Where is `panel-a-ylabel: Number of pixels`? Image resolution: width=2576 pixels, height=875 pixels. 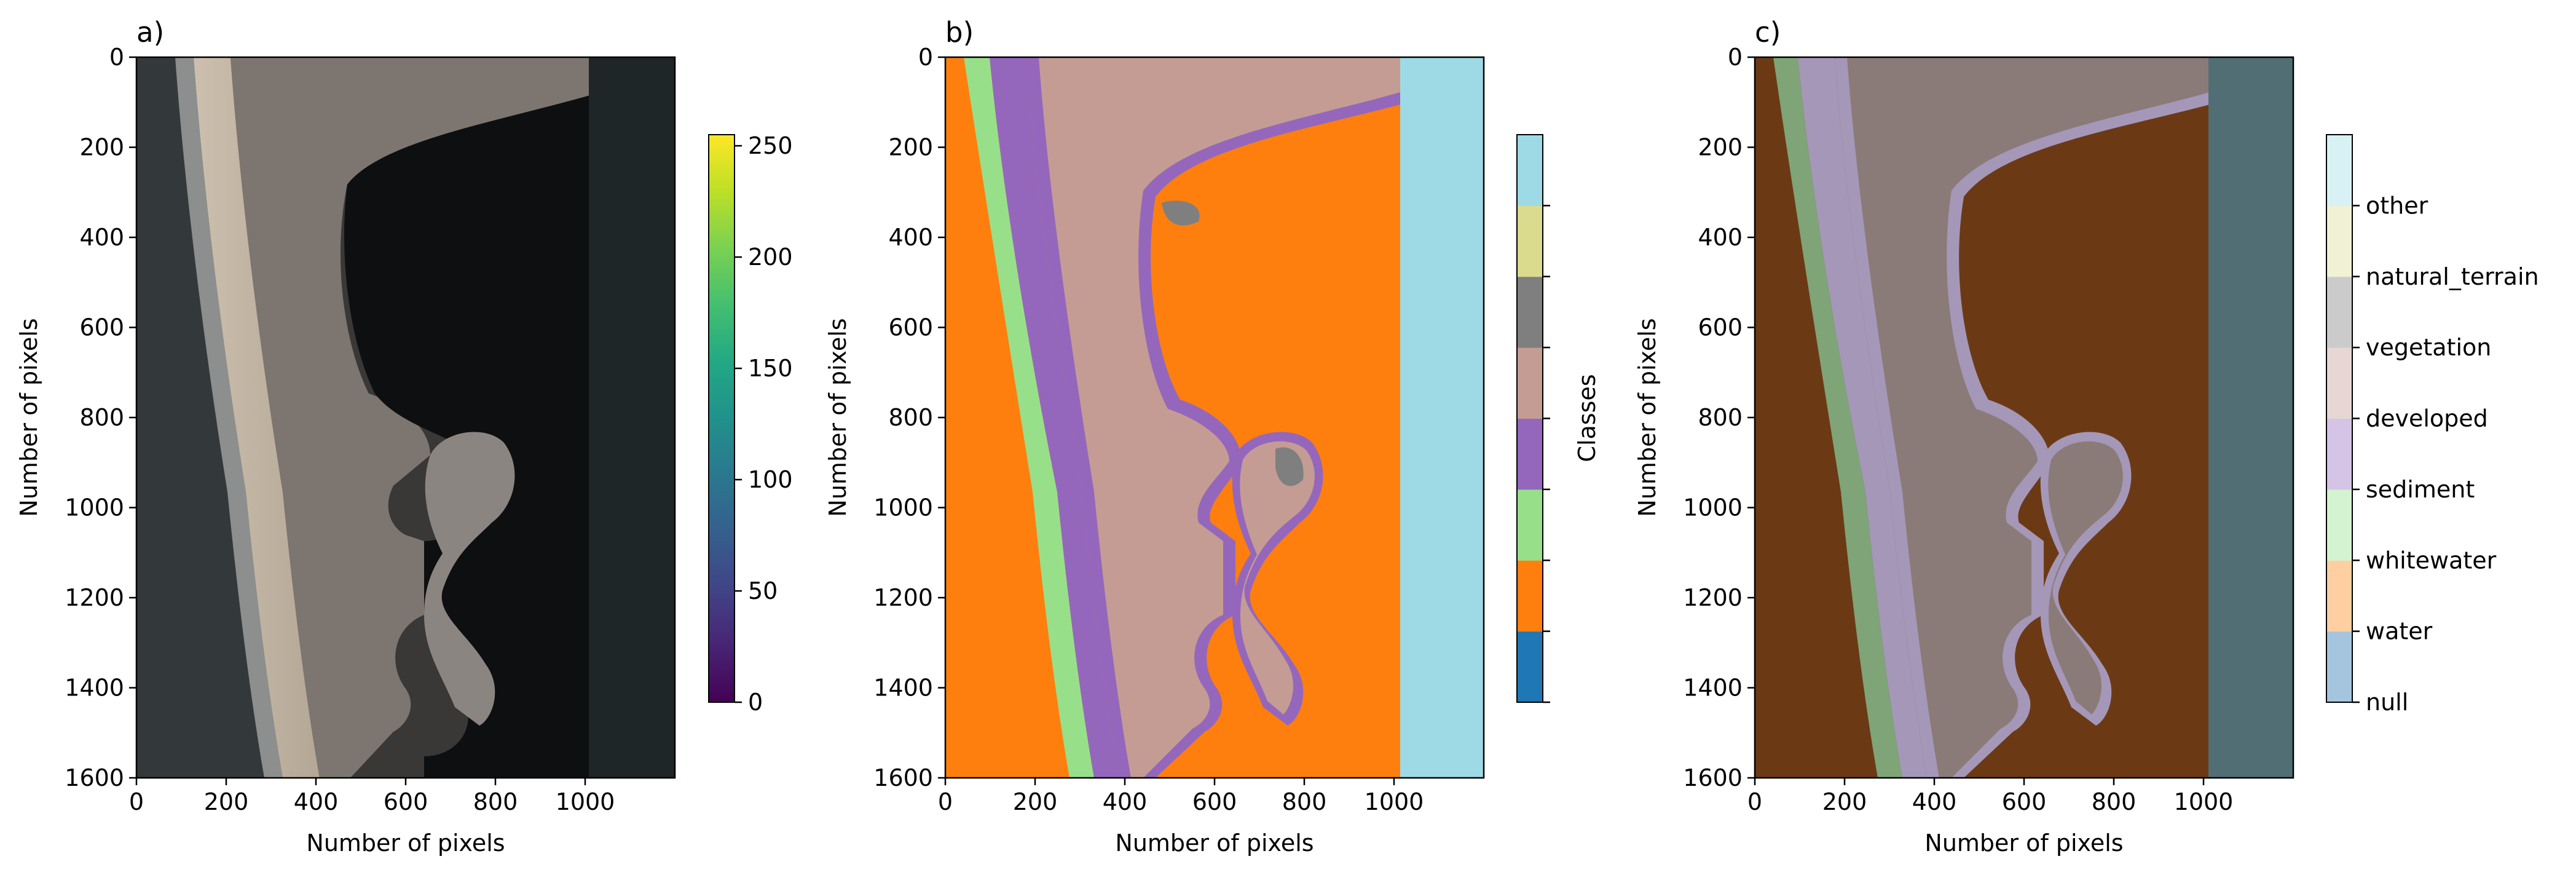 panel-a-ylabel: Number of pixels is located at coordinates (29, 418).